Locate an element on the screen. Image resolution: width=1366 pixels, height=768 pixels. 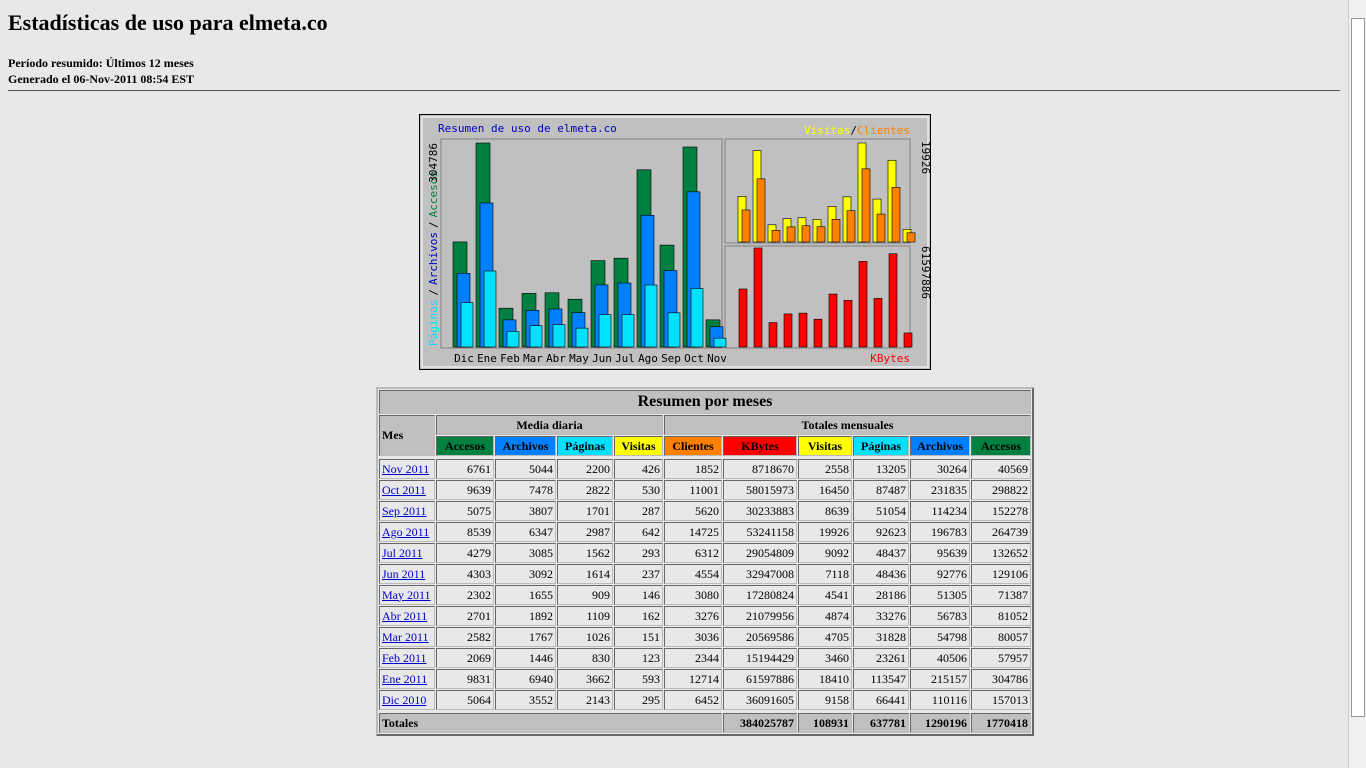
column-header: Archivos is located at coordinates (525, 446).